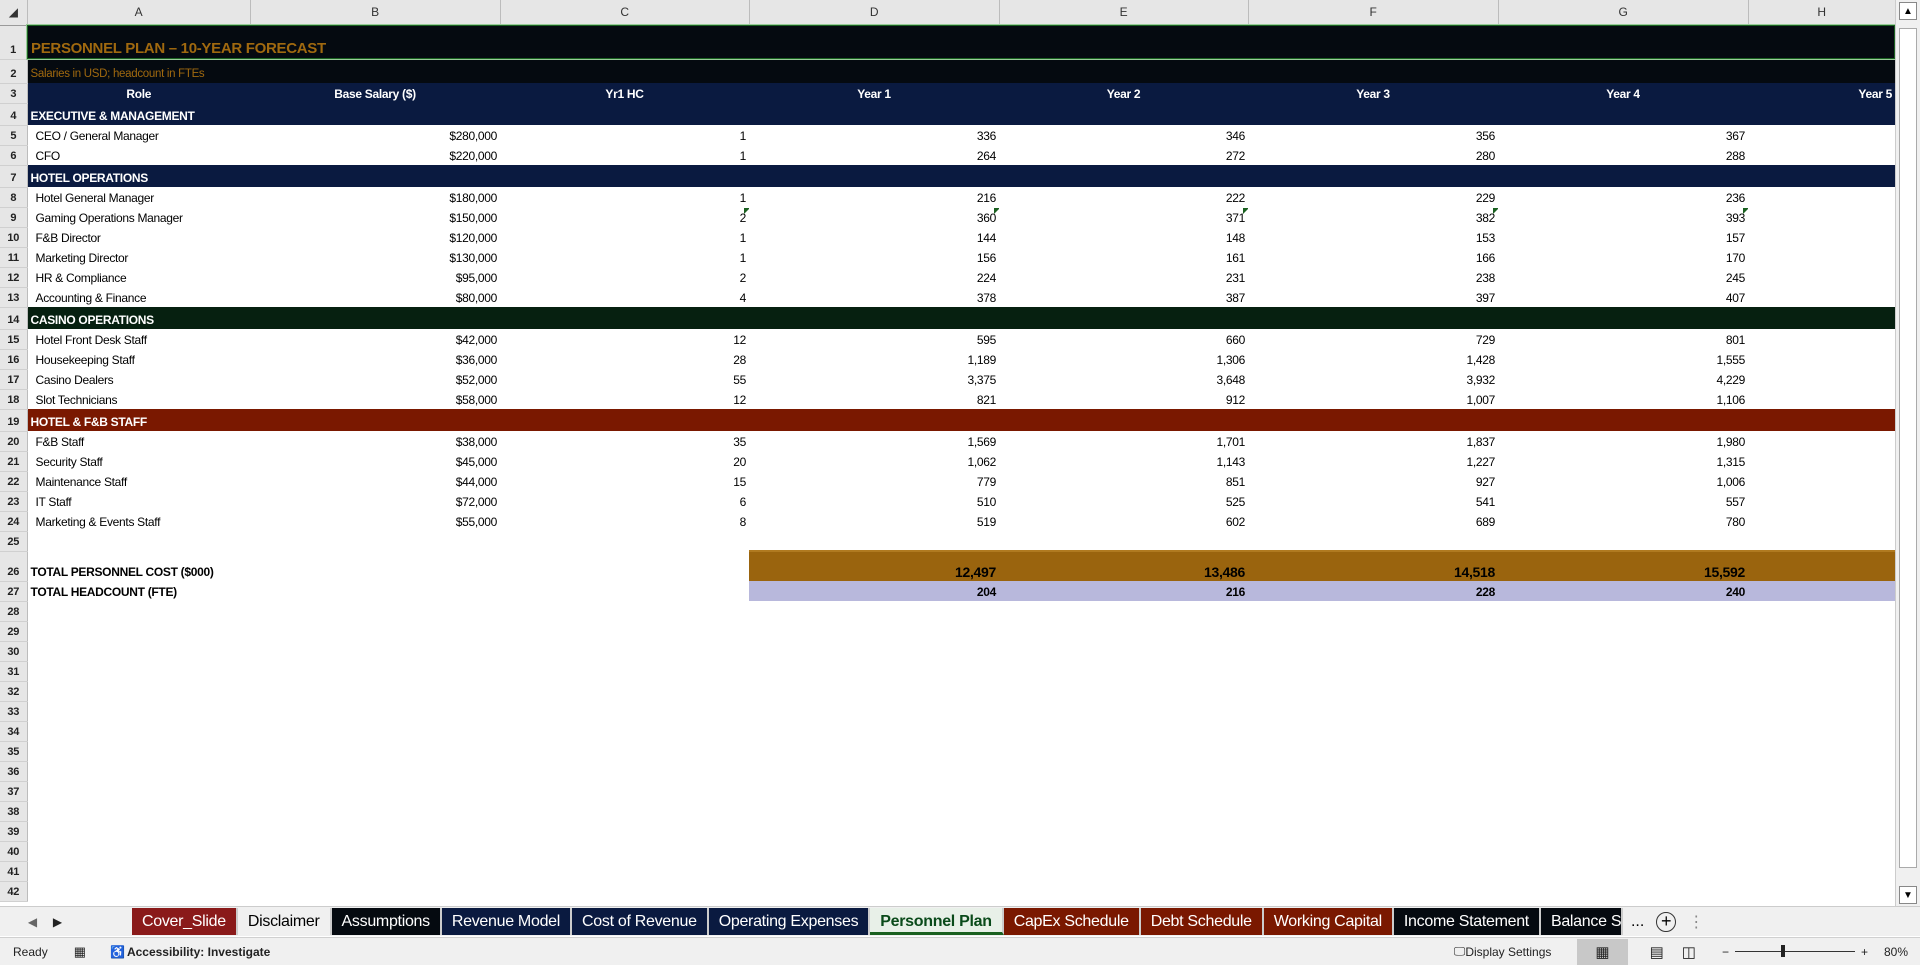 The height and width of the screenshot is (965, 1920). Describe the element at coordinates (138, 93) in the screenshot. I see `column-label: Role` at that location.